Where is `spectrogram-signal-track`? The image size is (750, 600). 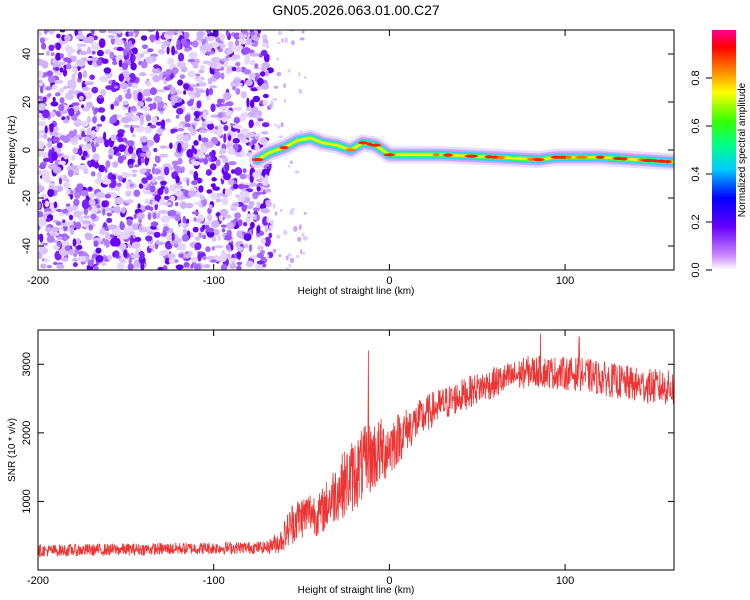 spectrogram-signal-track is located at coordinates (461, 150).